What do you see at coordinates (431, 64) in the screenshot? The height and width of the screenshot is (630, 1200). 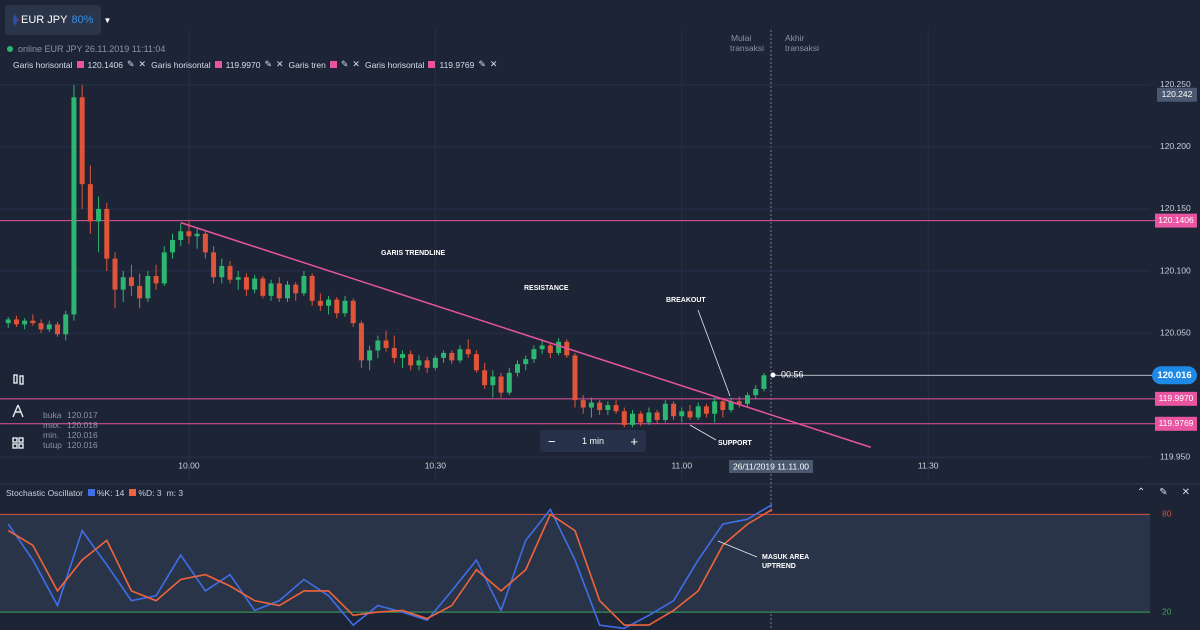 I see `drawing-item: Garis horisontal 119.9769 ✎ ✕` at bounding box center [431, 64].